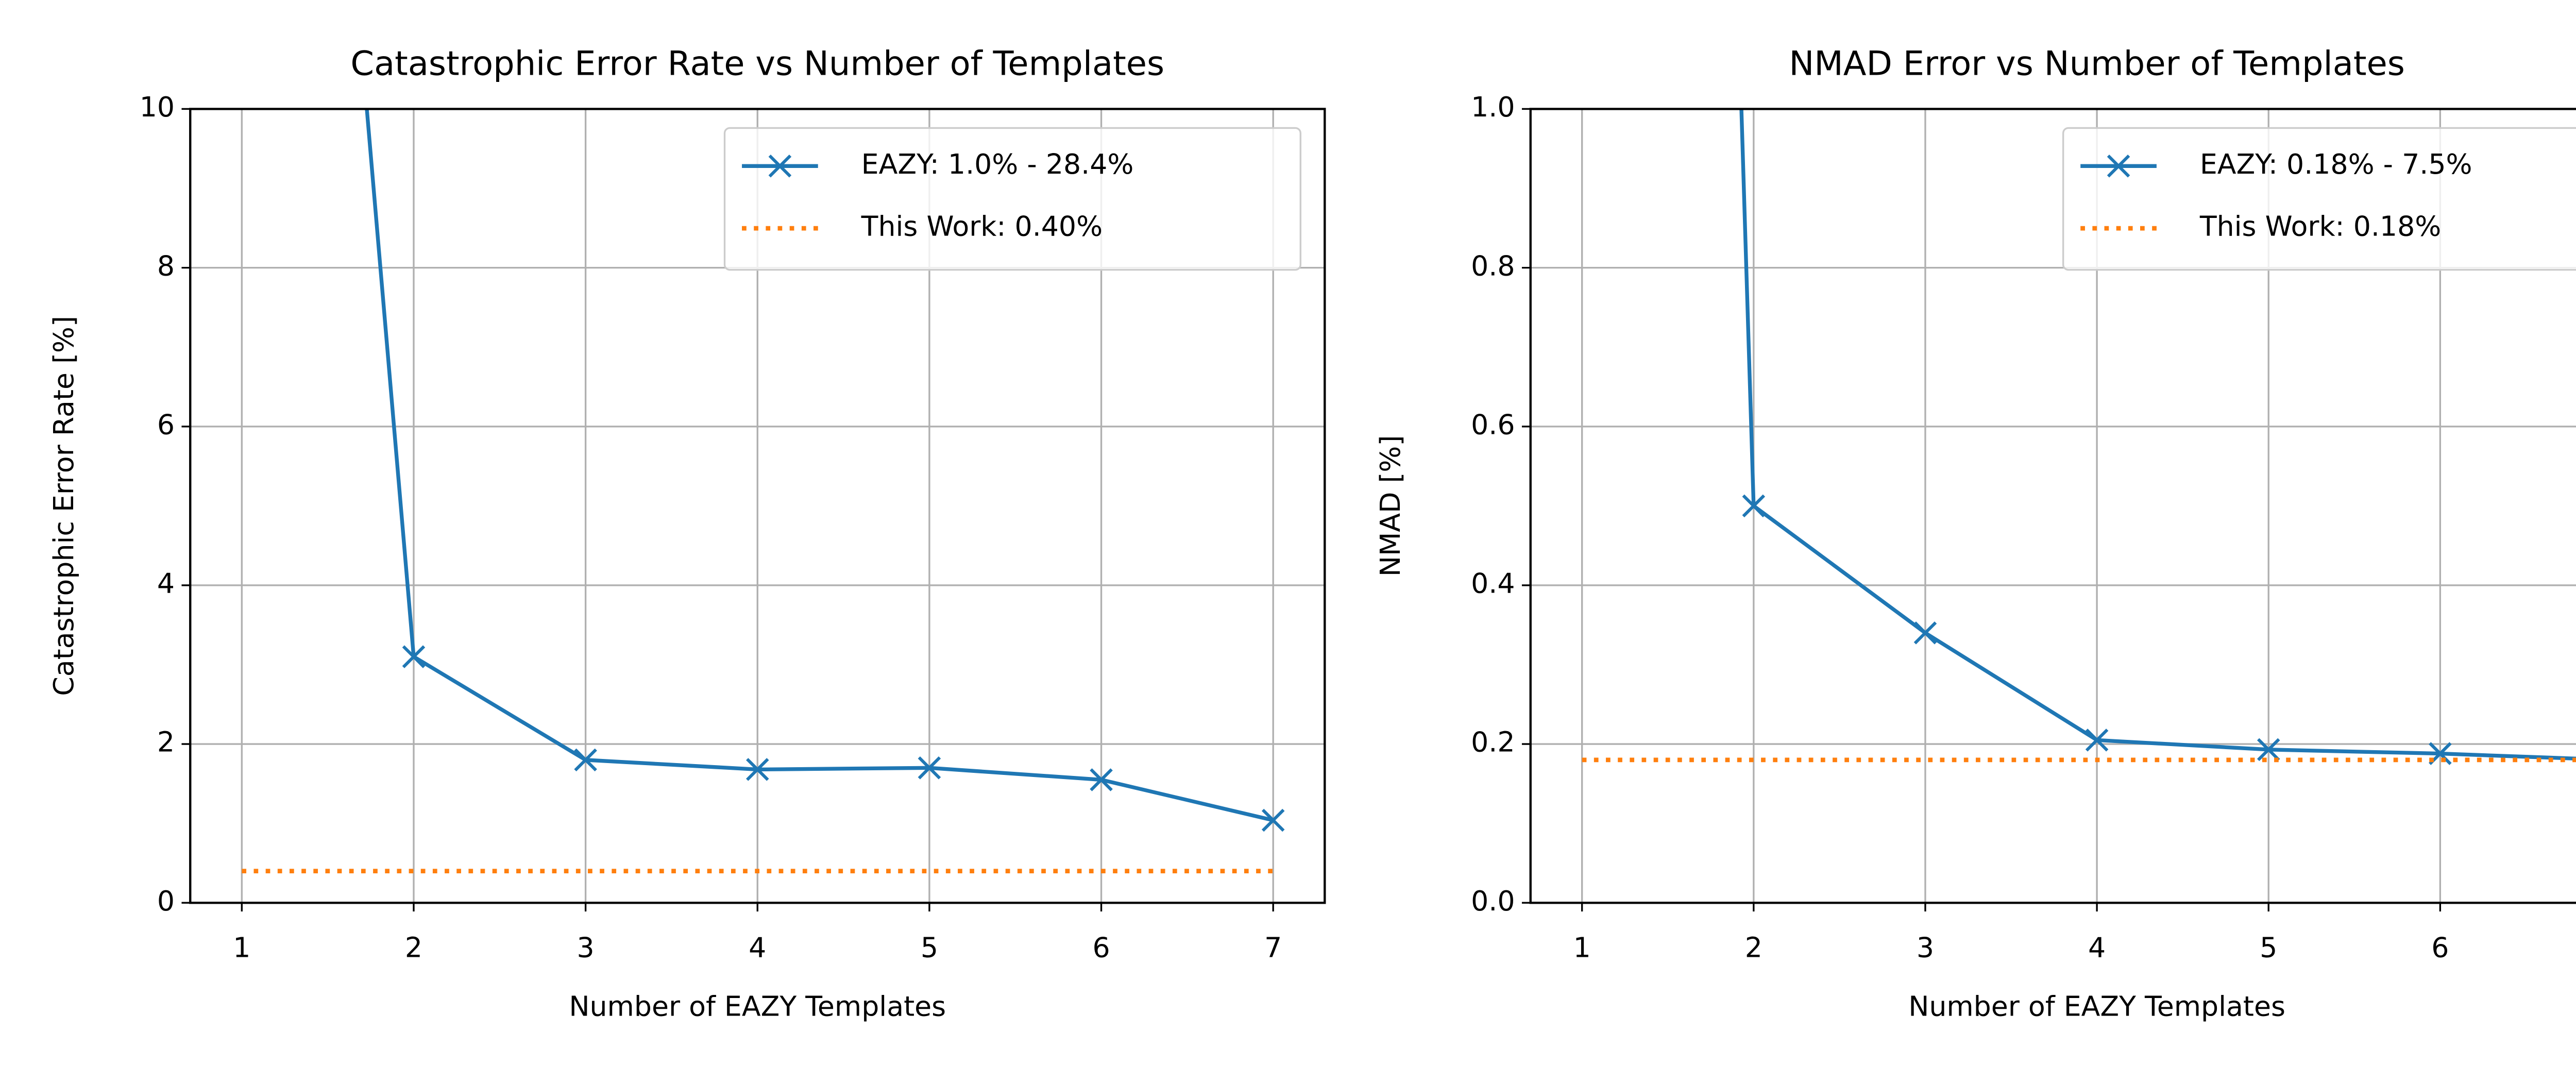 Image resolution: width=2576 pixels, height=1082 pixels. What do you see at coordinates (998, 164) in the screenshot?
I see `legend-label: EAZY: 1.0% - 28.4%` at bounding box center [998, 164].